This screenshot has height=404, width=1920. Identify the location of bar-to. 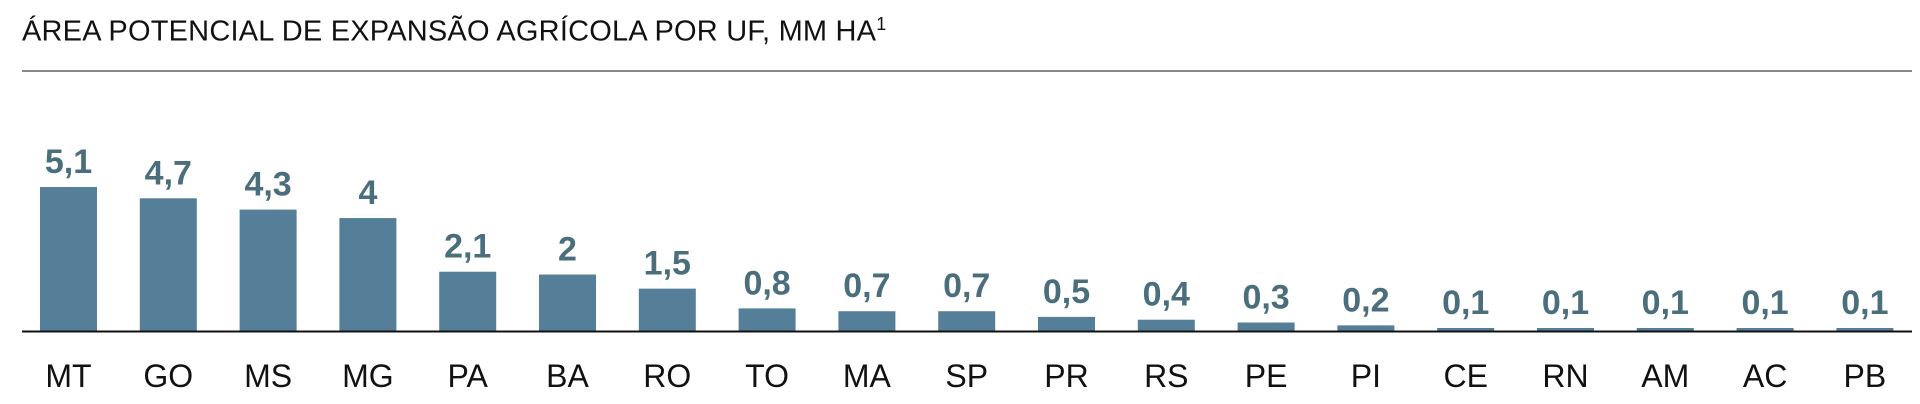
(767, 319).